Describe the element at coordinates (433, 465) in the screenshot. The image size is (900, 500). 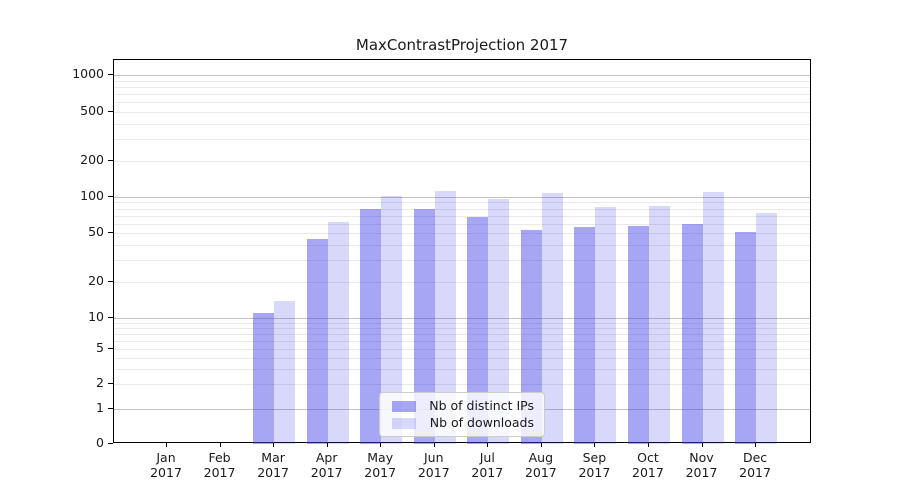
I see `x-tick-label-jun-2017: Jun 2017` at that location.